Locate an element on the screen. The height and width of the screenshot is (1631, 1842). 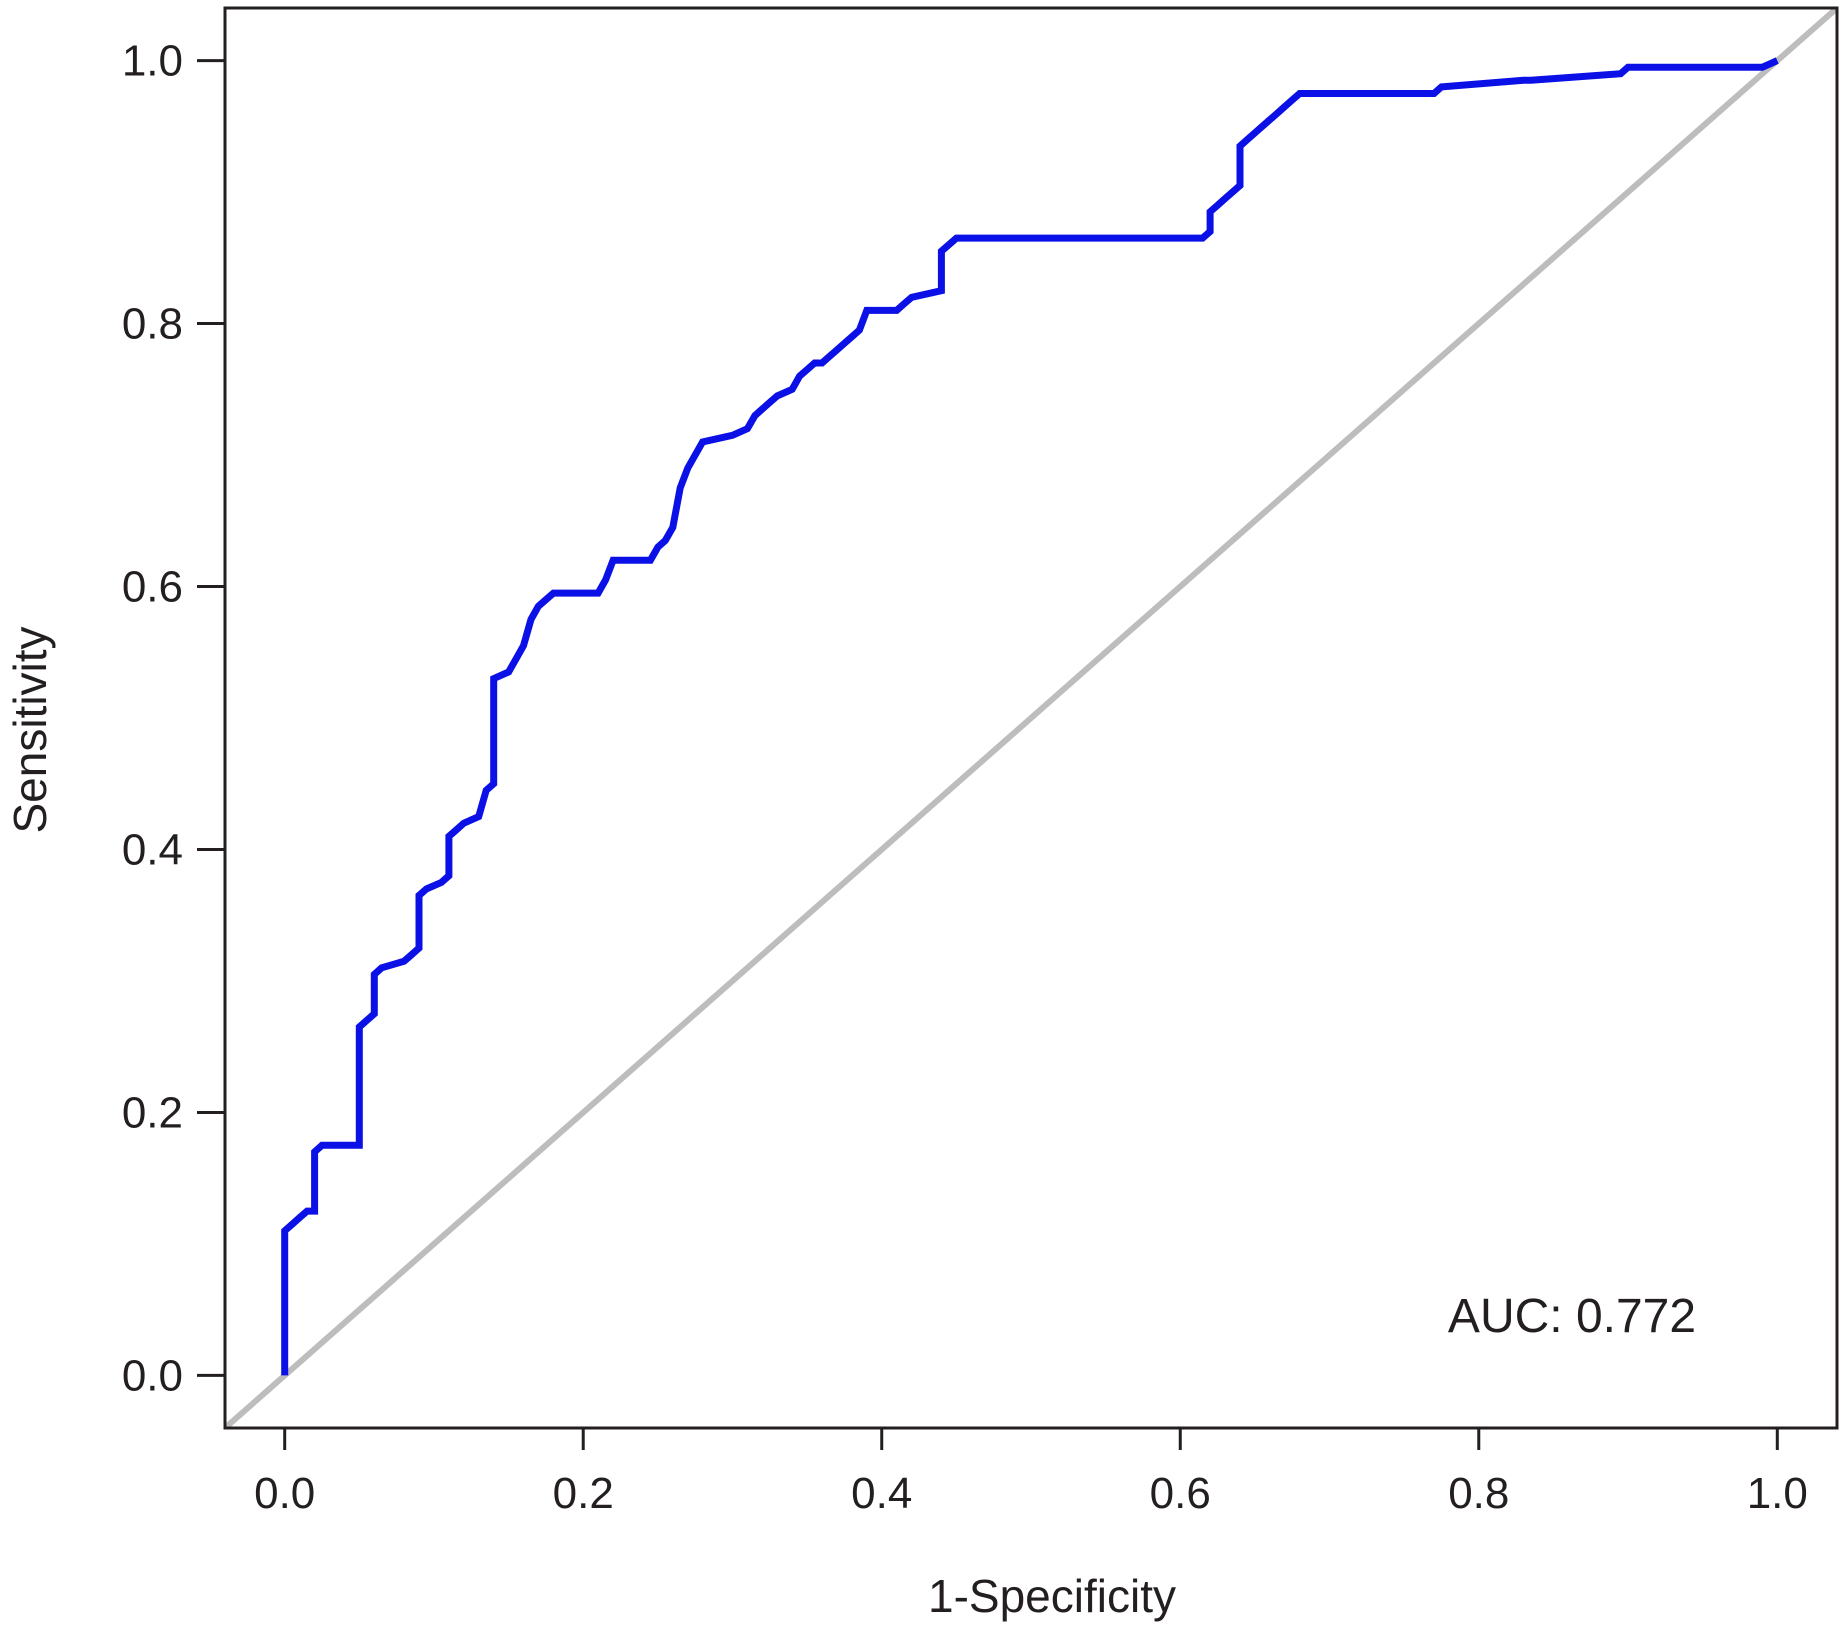
y-tick-label: 0.8 is located at coordinates (152, 324).